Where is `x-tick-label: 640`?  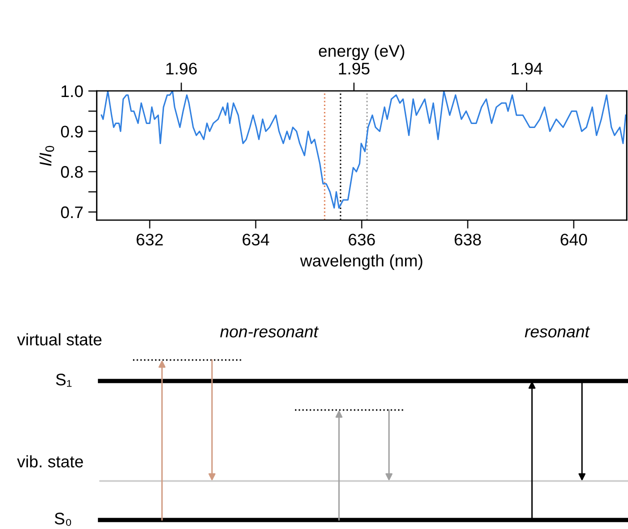
x-tick-label: 640 is located at coordinates (573, 240).